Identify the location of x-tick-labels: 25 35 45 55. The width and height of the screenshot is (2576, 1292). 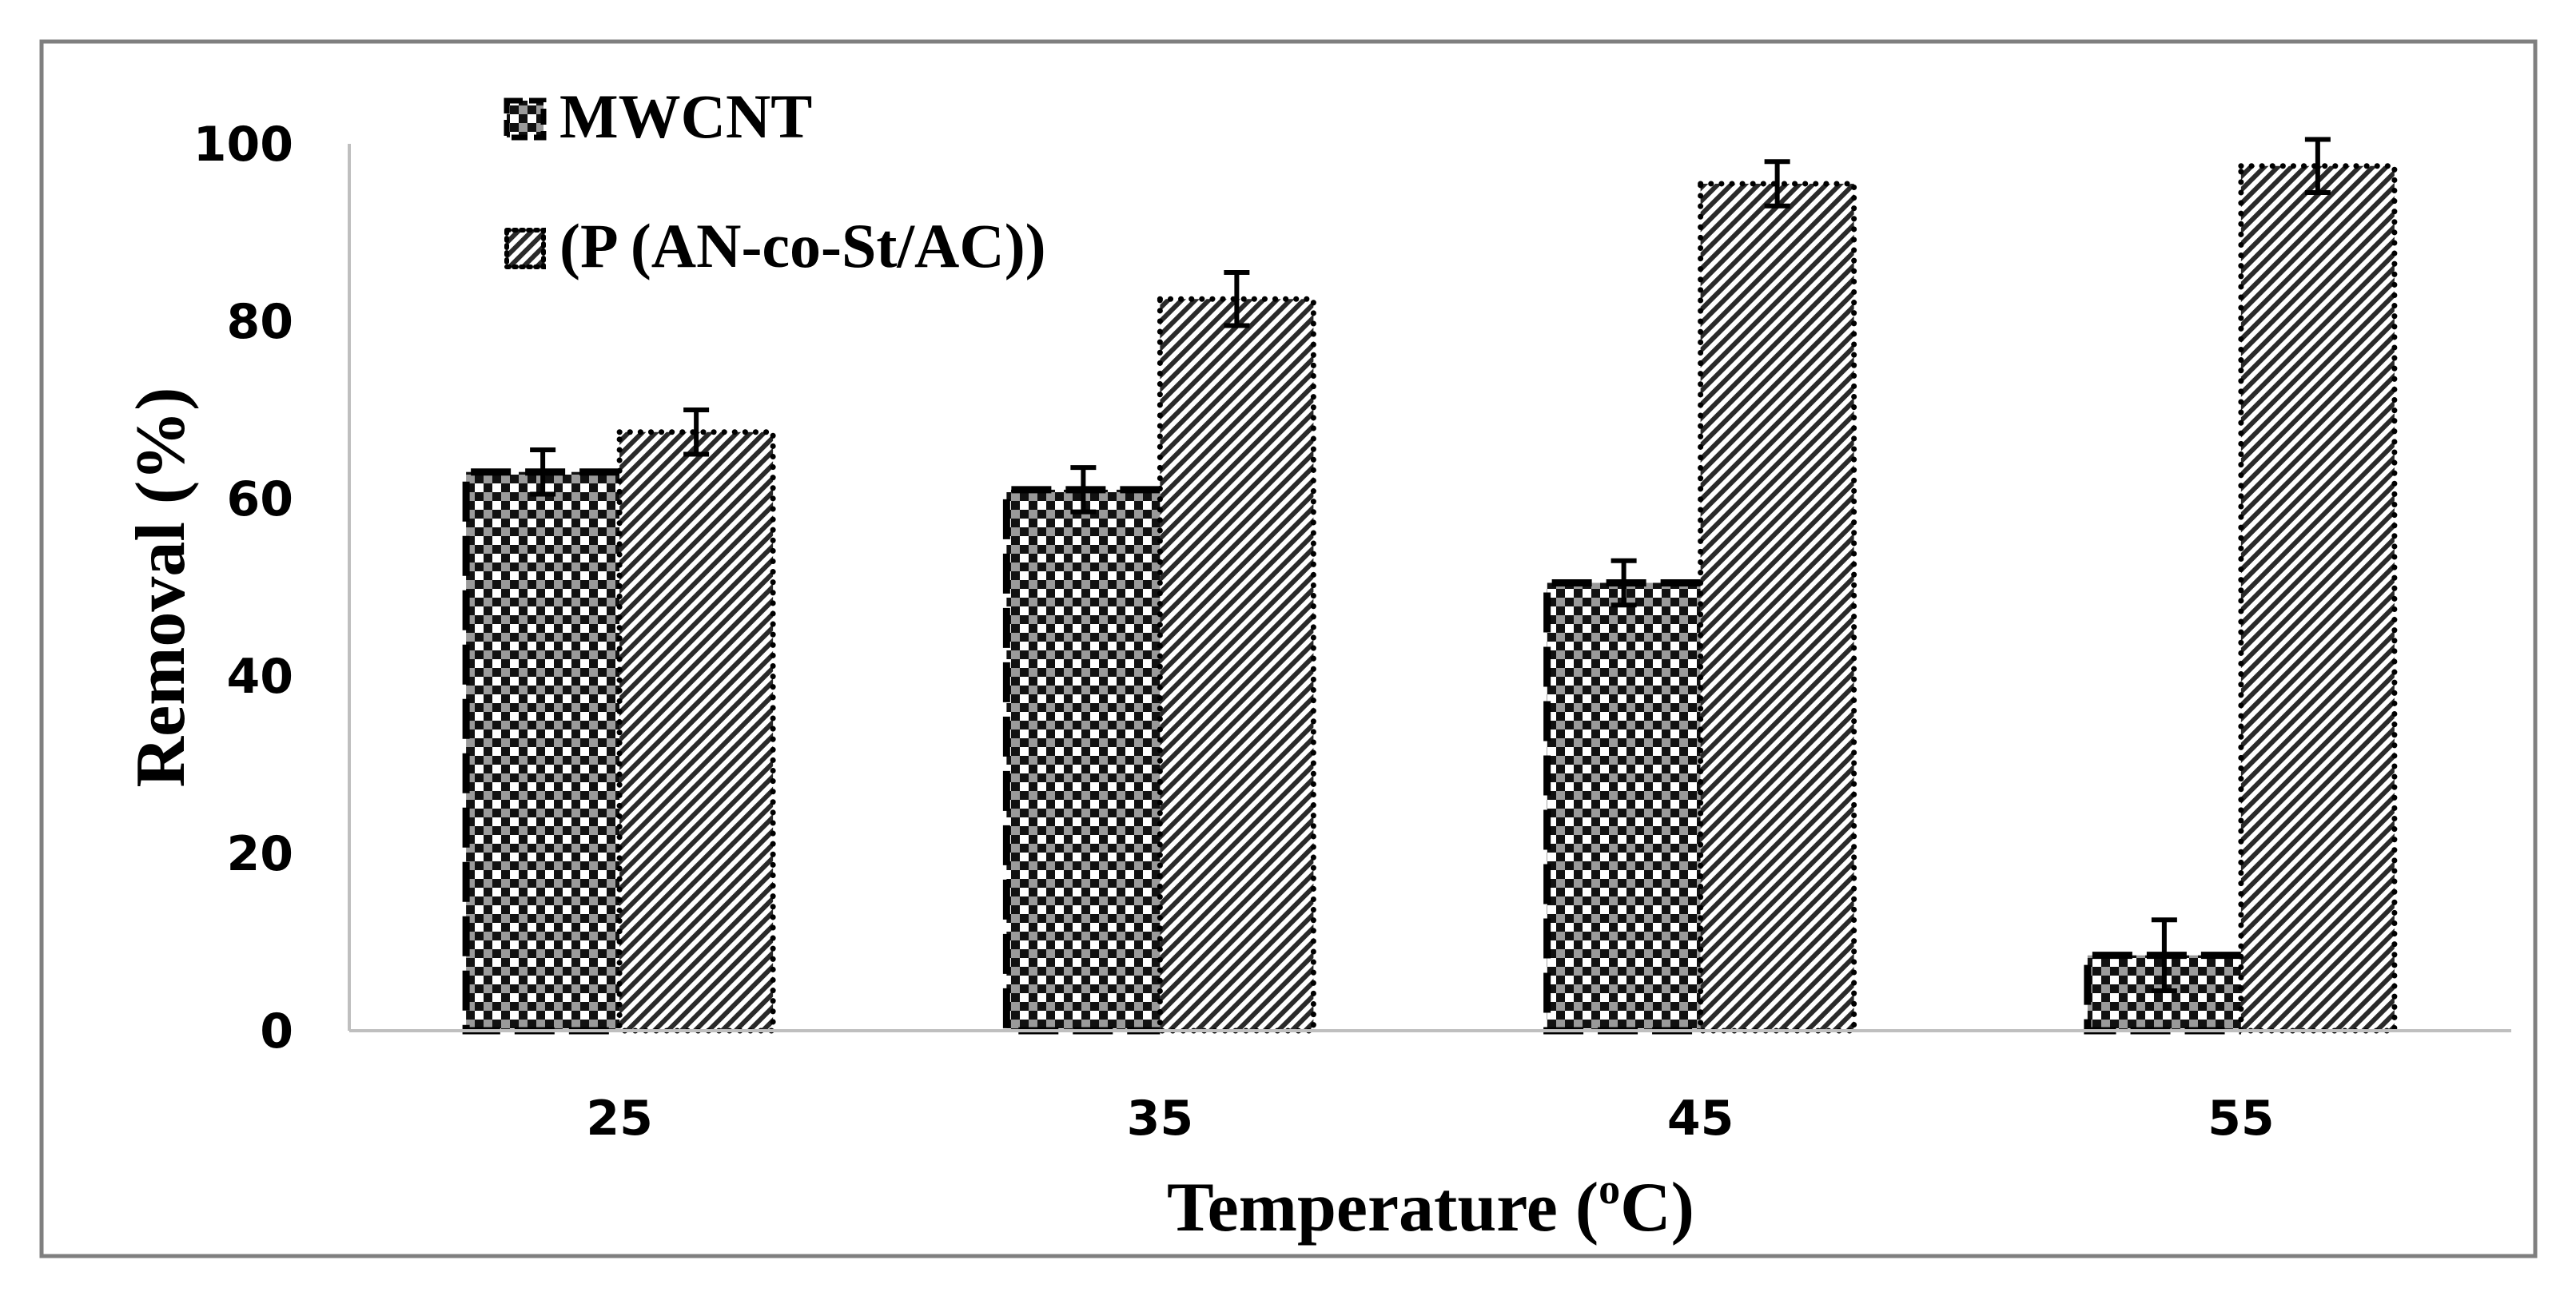
(1430, 1119).